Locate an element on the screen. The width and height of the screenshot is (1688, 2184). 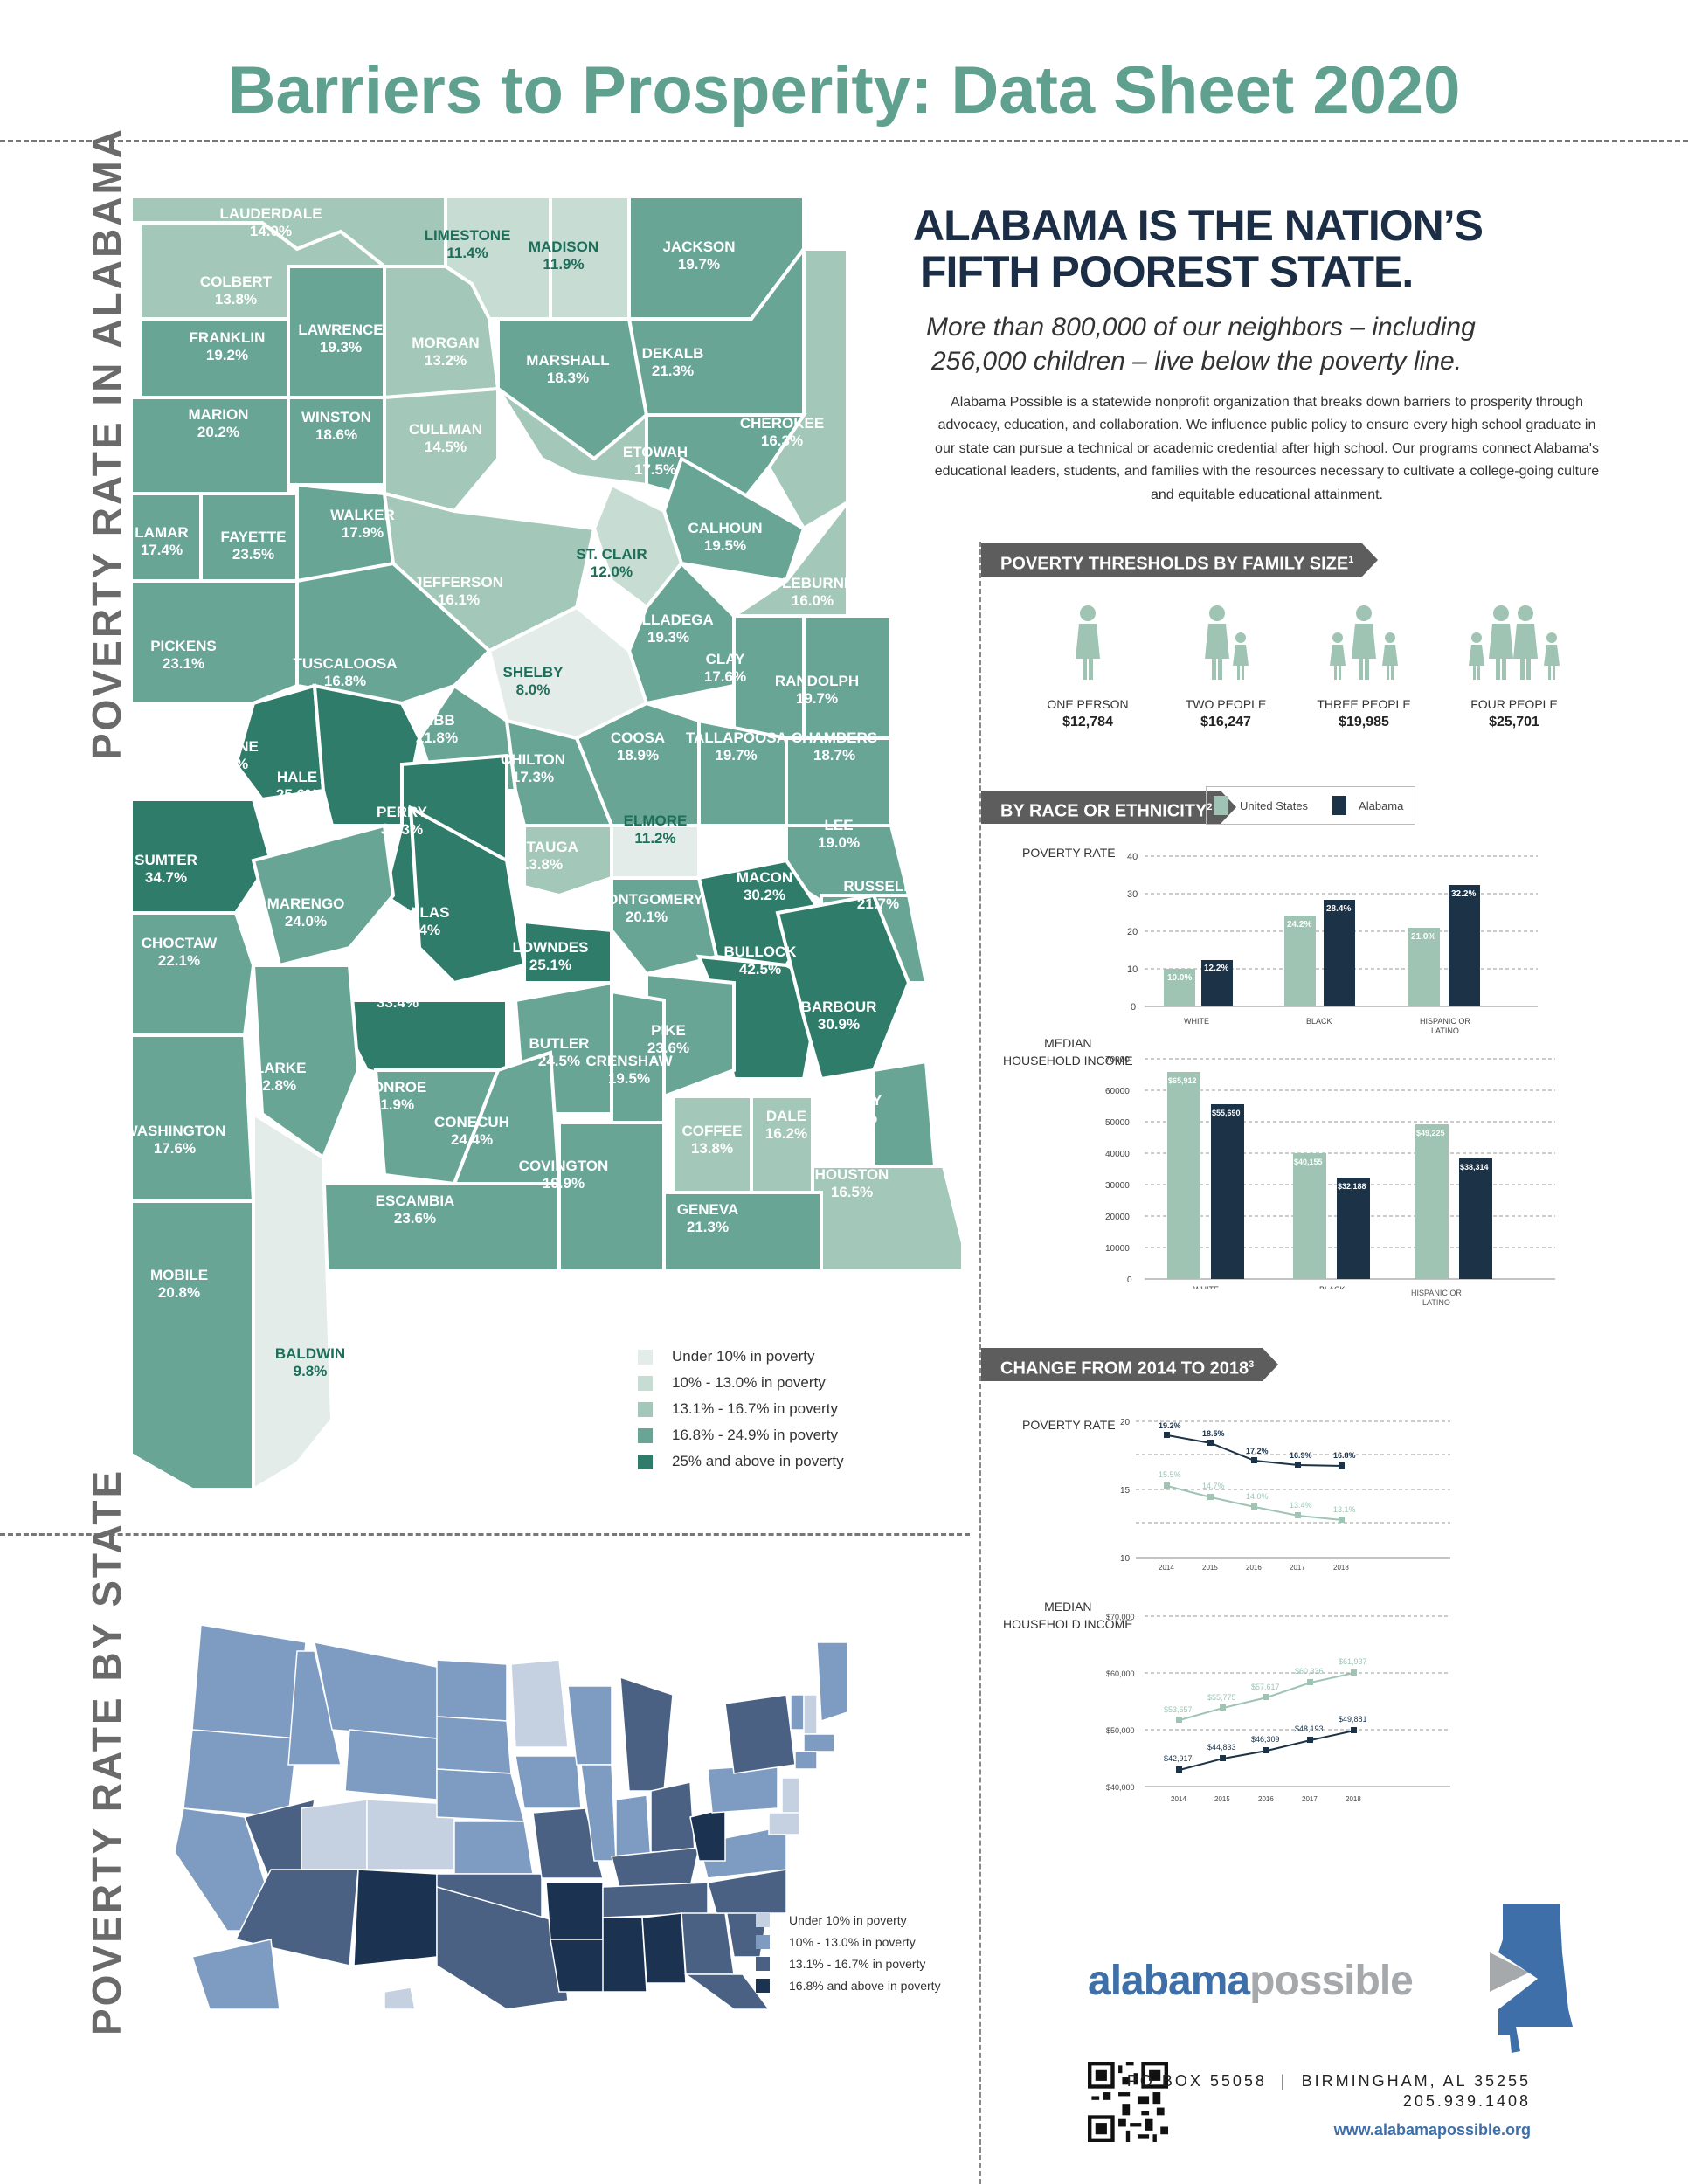
svg-text: $50,000 is located at coordinates (1120, 1730).